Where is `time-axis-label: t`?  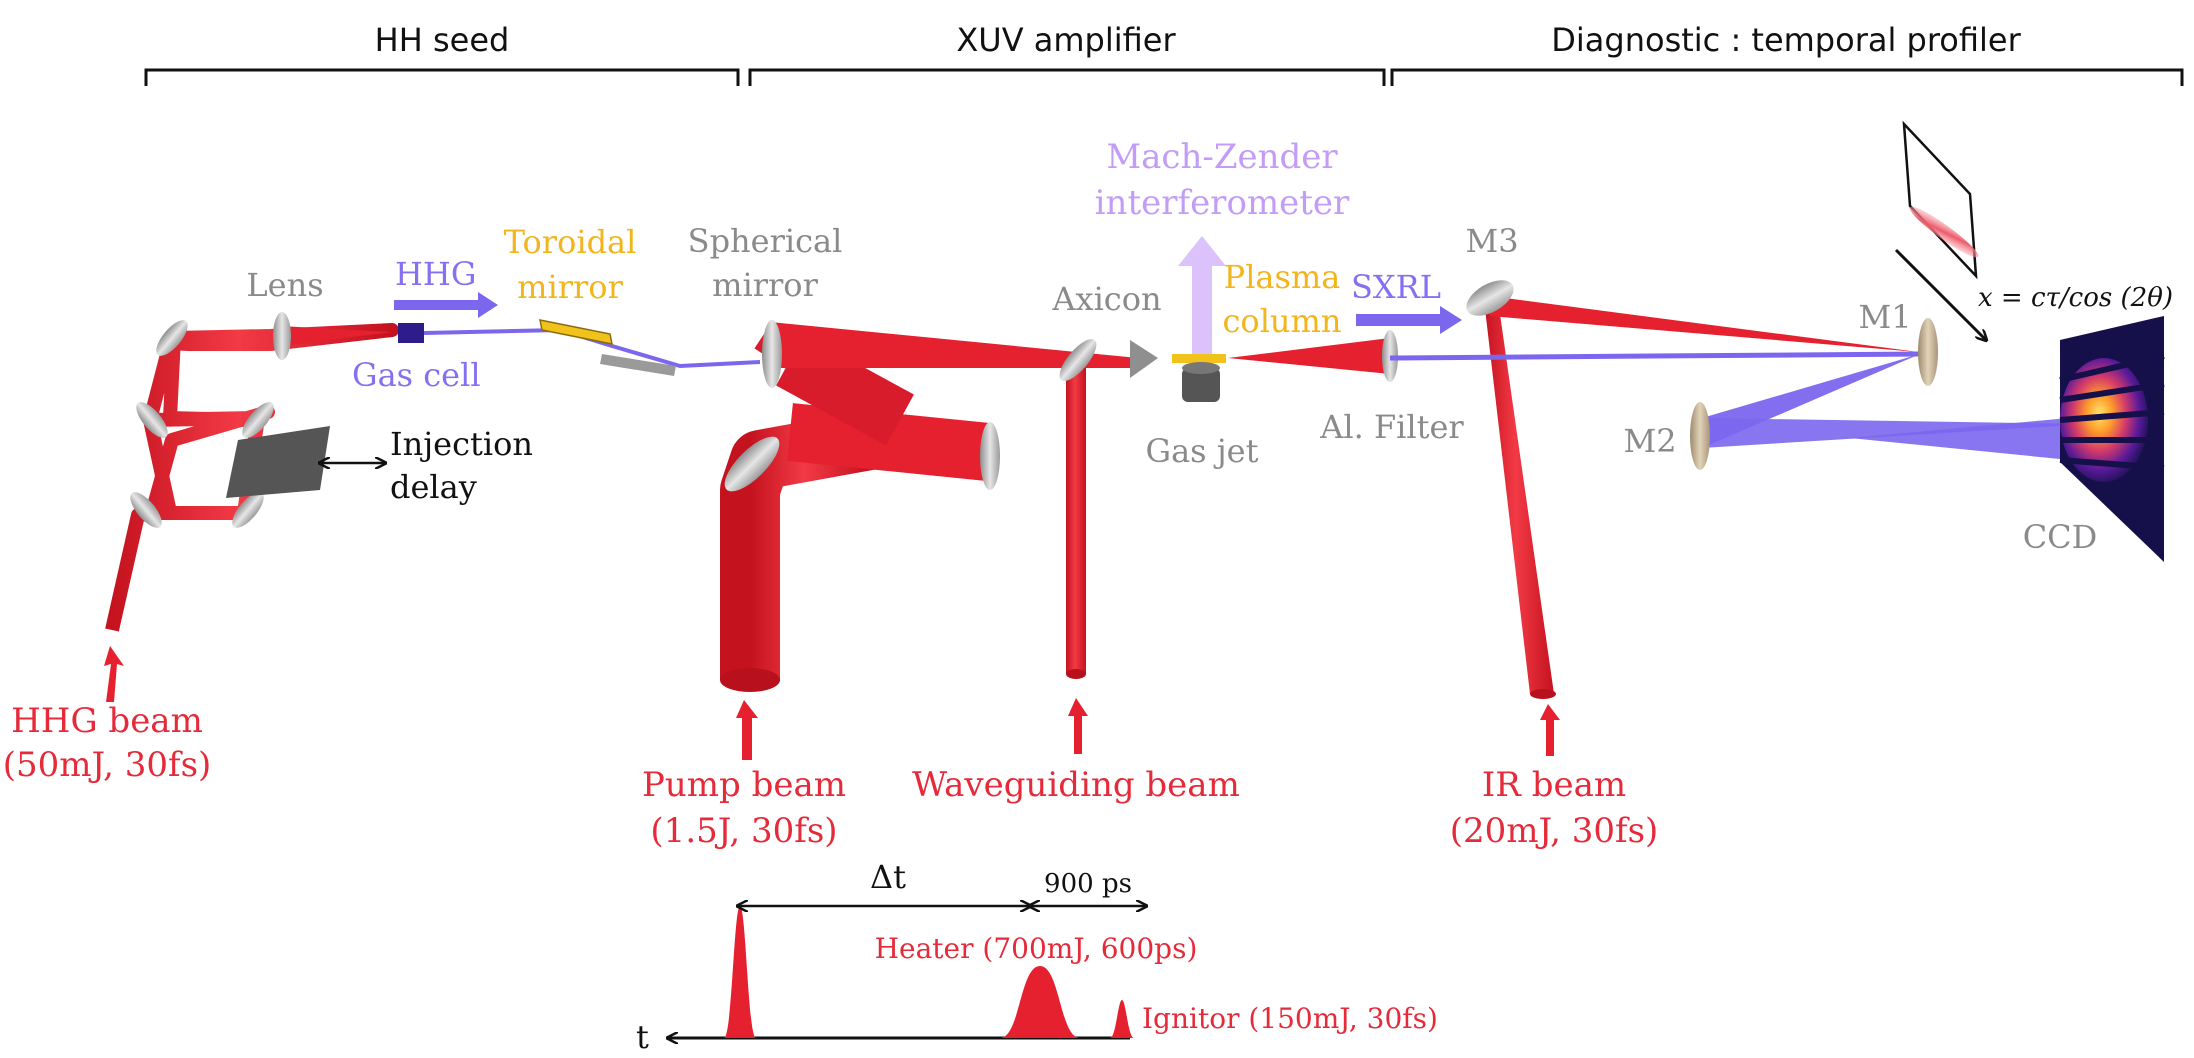 time-axis-label: t is located at coordinates (642, 1037).